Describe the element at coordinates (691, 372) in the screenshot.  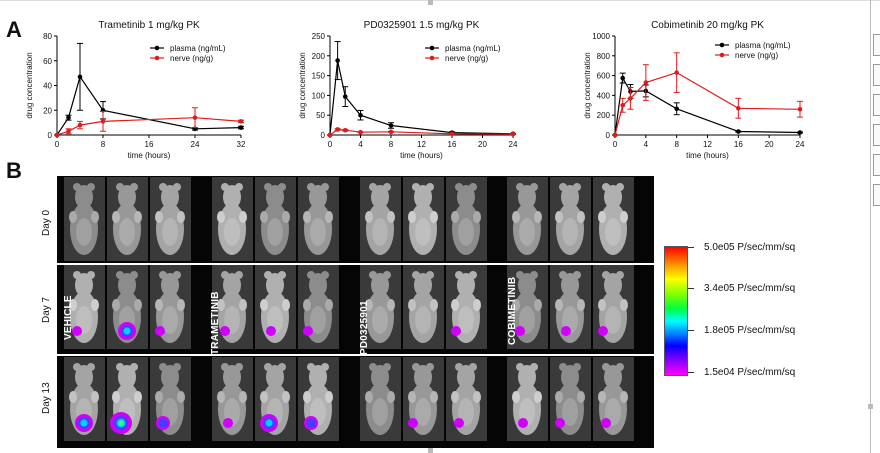
I see `colorbar-tick` at that location.